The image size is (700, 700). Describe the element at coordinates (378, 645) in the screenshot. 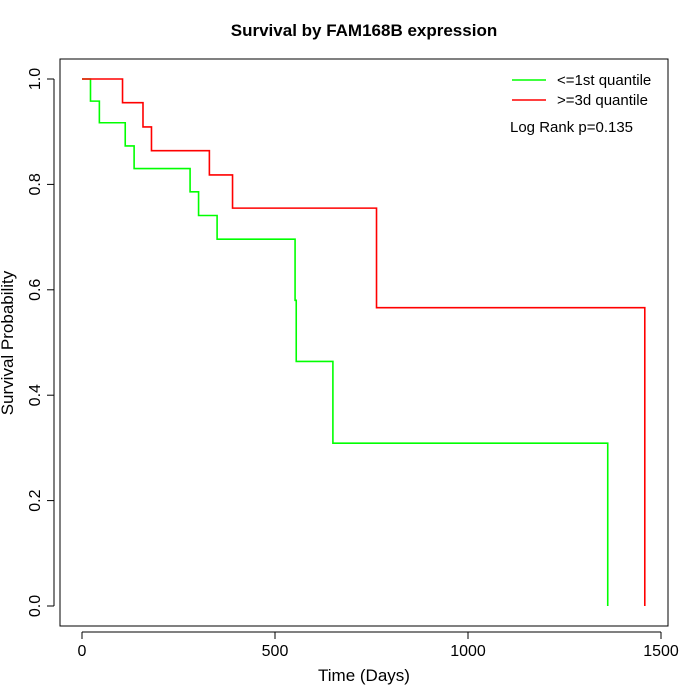

I see `x-axis: 0 500 1000 1500` at that location.